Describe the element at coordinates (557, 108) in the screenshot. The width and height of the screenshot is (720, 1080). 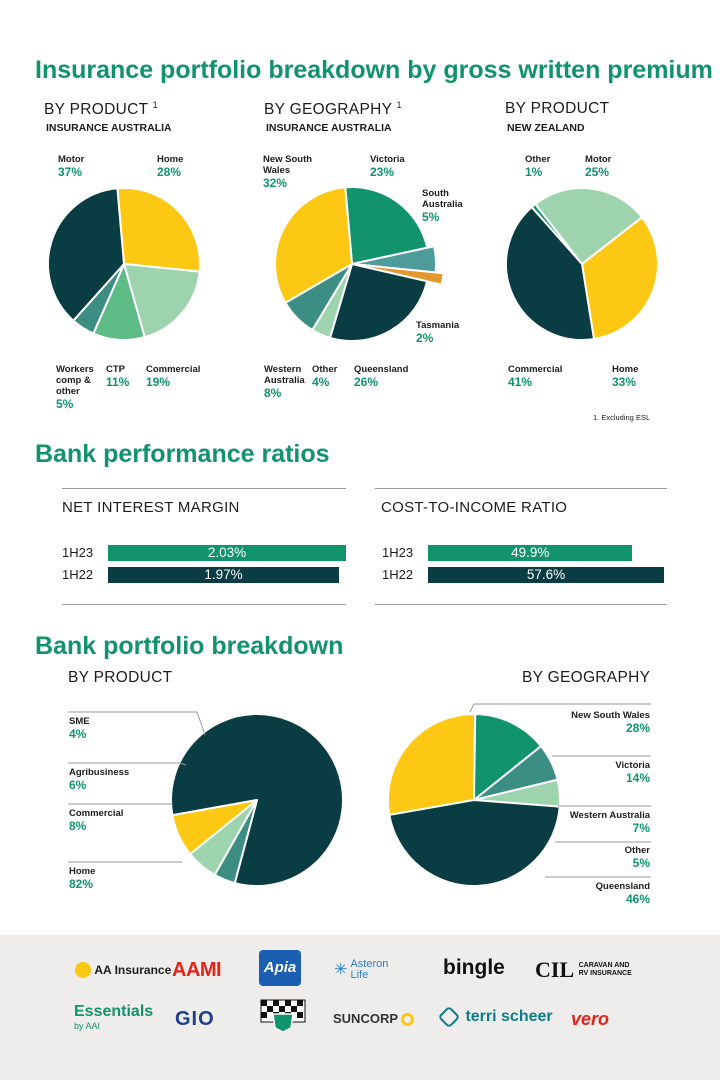
I see `chart-title-product-nz: BY PRODUCT` at that location.